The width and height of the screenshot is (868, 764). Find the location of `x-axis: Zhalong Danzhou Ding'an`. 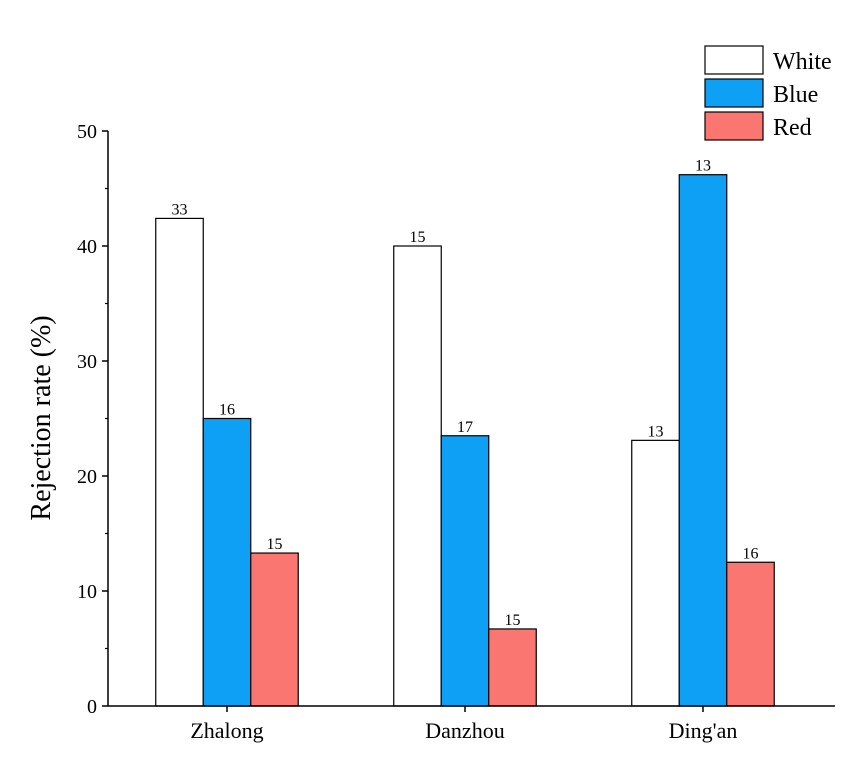

x-axis: Zhalong Danzhou Ding'an is located at coordinates (471, 724).